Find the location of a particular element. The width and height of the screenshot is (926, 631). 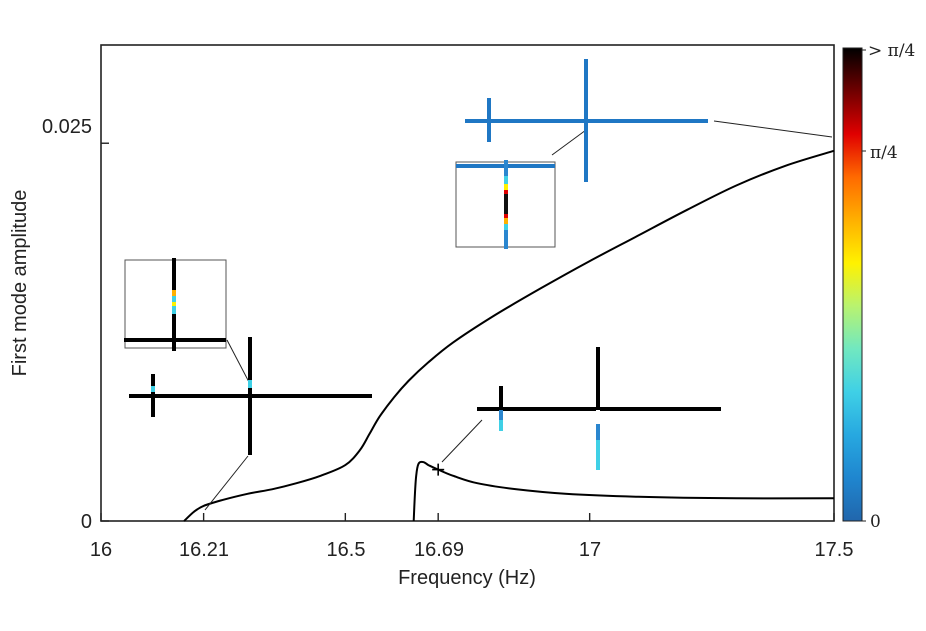

x-tick-label: 17 is located at coordinates (590, 550).